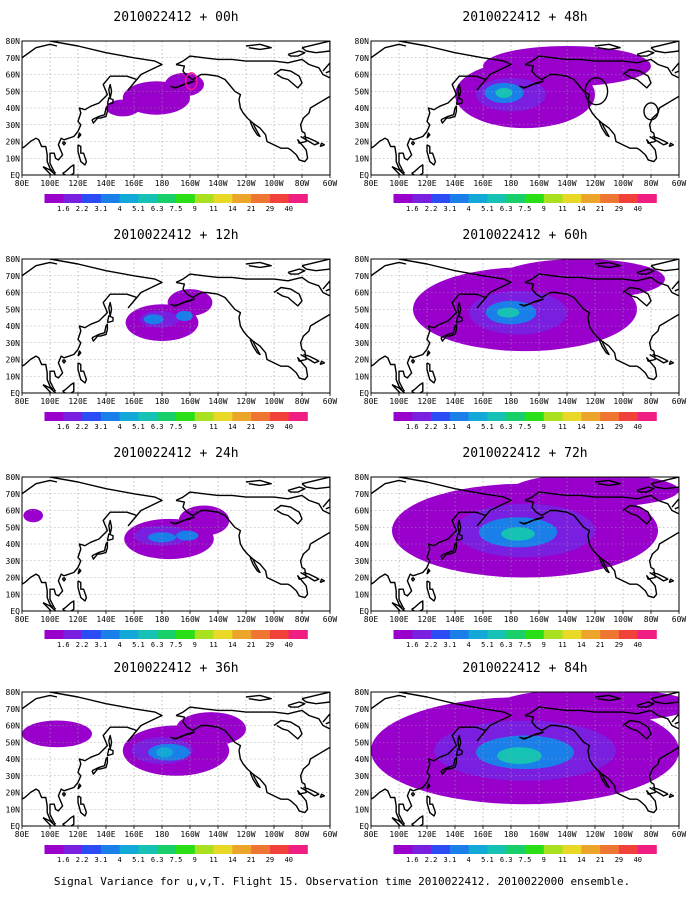 Image resolution: width=700 pixels, height=900 pixels. Describe the element at coordinates (487, 209) in the screenshot. I see `colorbar-label: 5.1` at that location.